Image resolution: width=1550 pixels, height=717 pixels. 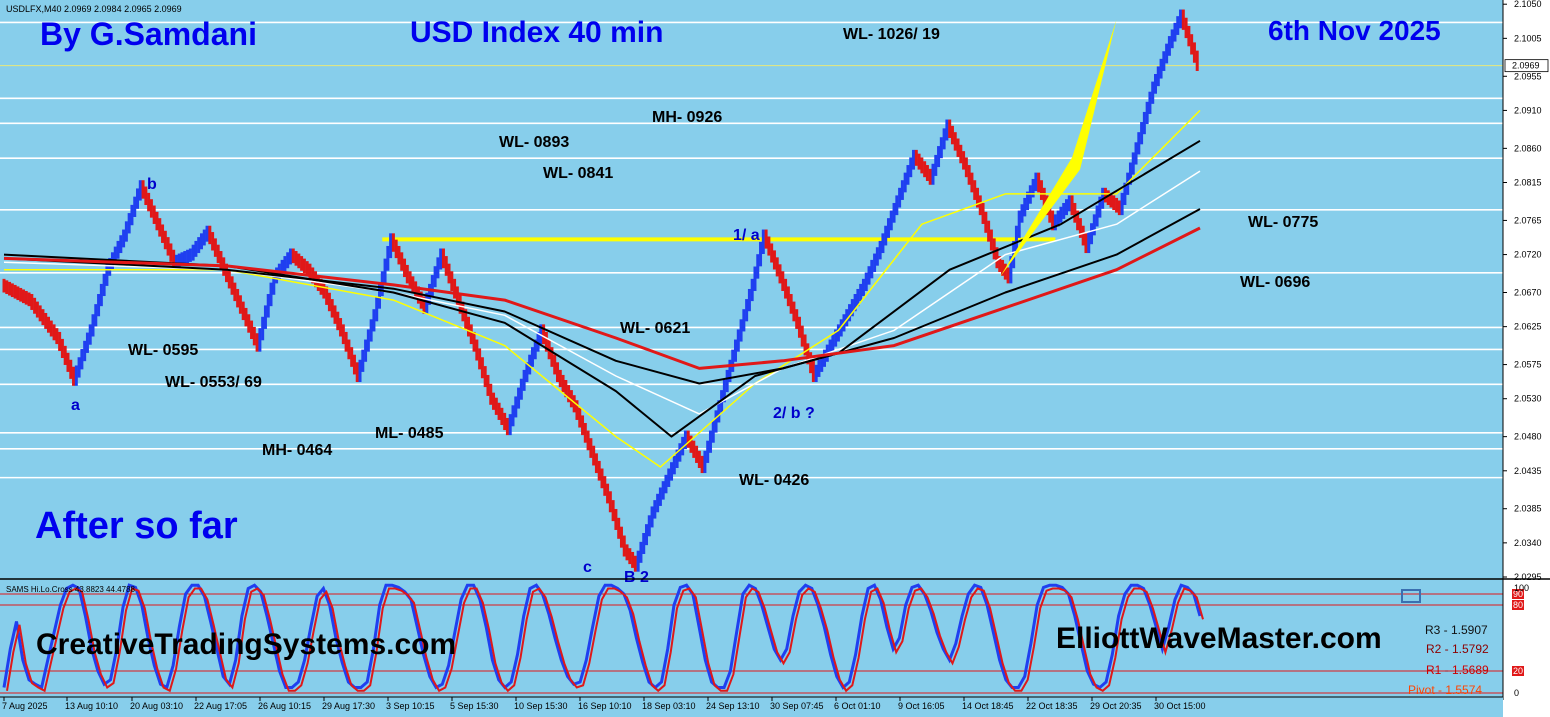 What do you see at coordinates (1219, 638) in the screenshot?
I see `site-right-label: ElliottWaveMaster.com` at bounding box center [1219, 638].